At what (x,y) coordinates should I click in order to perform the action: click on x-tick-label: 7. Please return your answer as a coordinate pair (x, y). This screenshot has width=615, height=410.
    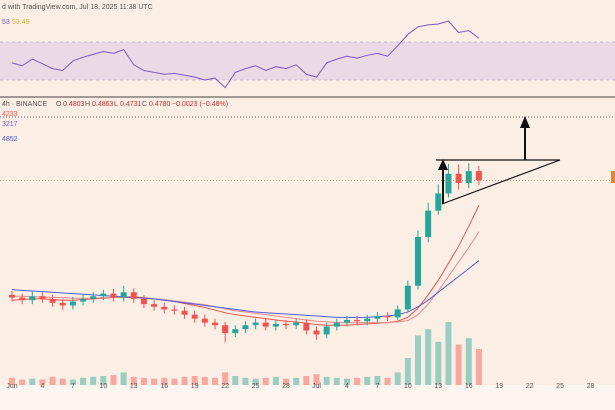
    Looking at the image, I should click on (73, 386).